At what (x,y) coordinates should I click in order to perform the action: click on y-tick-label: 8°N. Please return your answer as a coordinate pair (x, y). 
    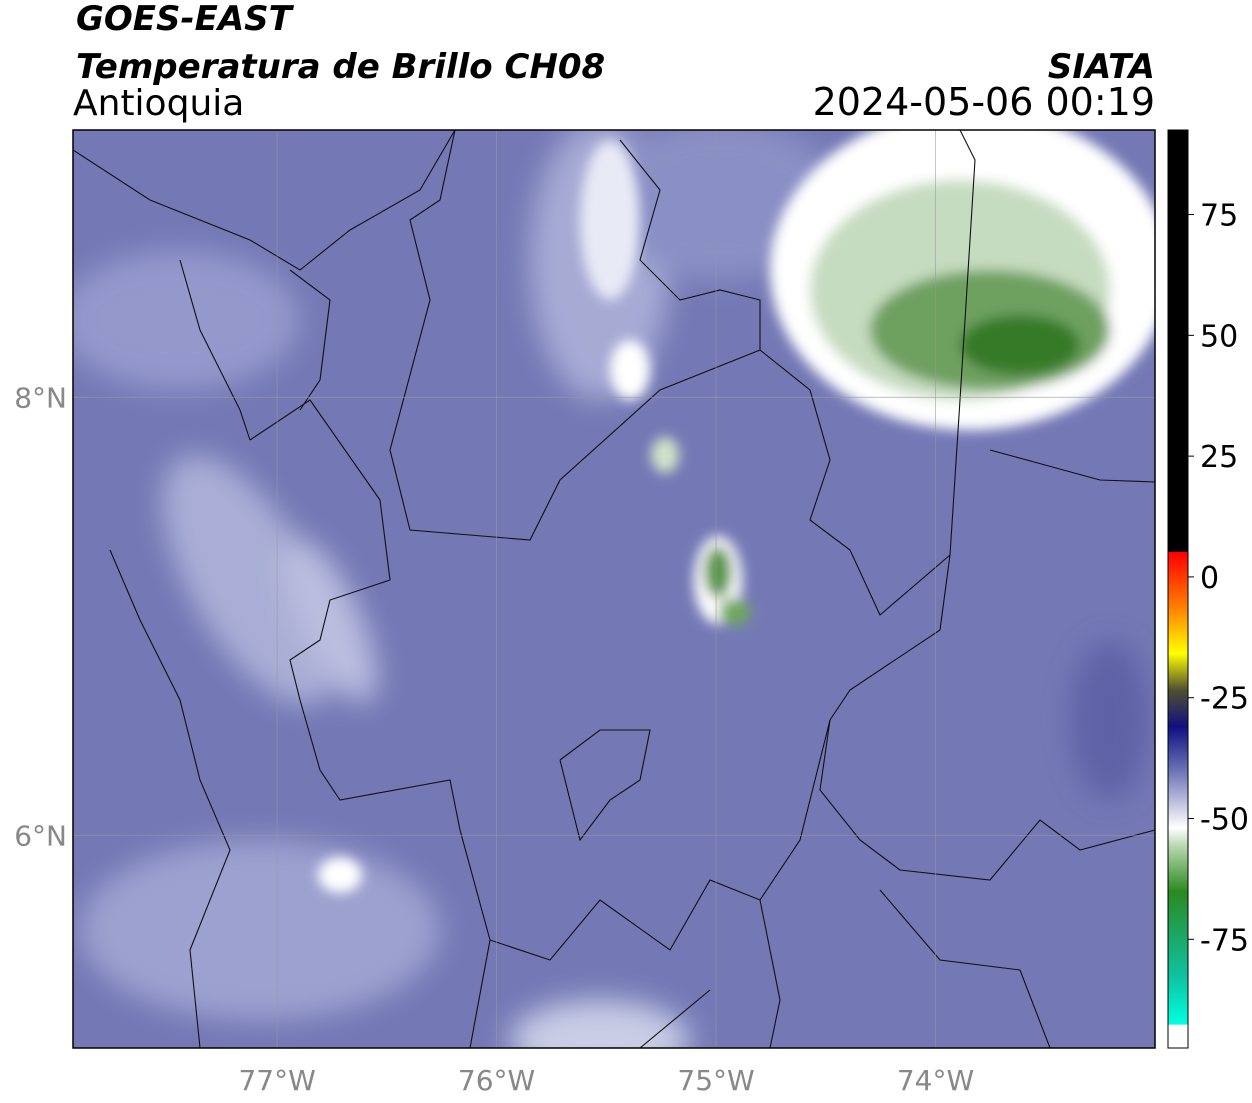
    Looking at the image, I should click on (40, 397).